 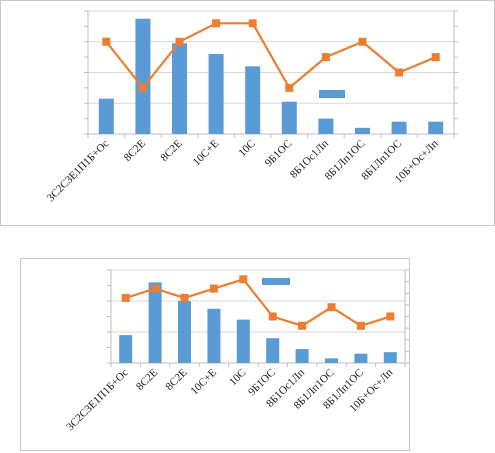 I want to click on chart-2-category-label: 10С+Е, so click(x=203, y=381).